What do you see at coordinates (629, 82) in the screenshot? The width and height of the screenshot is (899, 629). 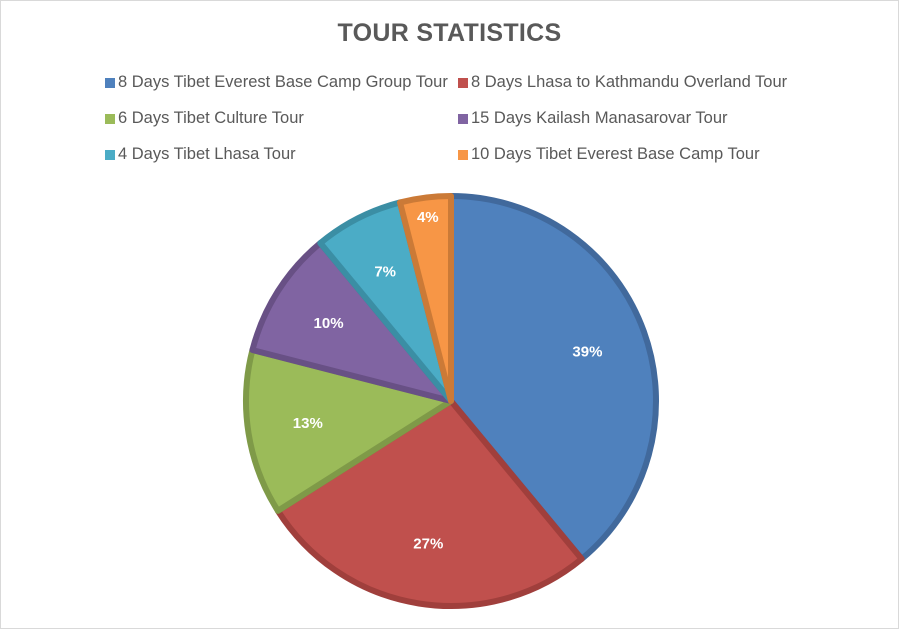 I see `legend-label-1: 8 Days Lhasa to Kathmandu Overland Tour` at bounding box center [629, 82].